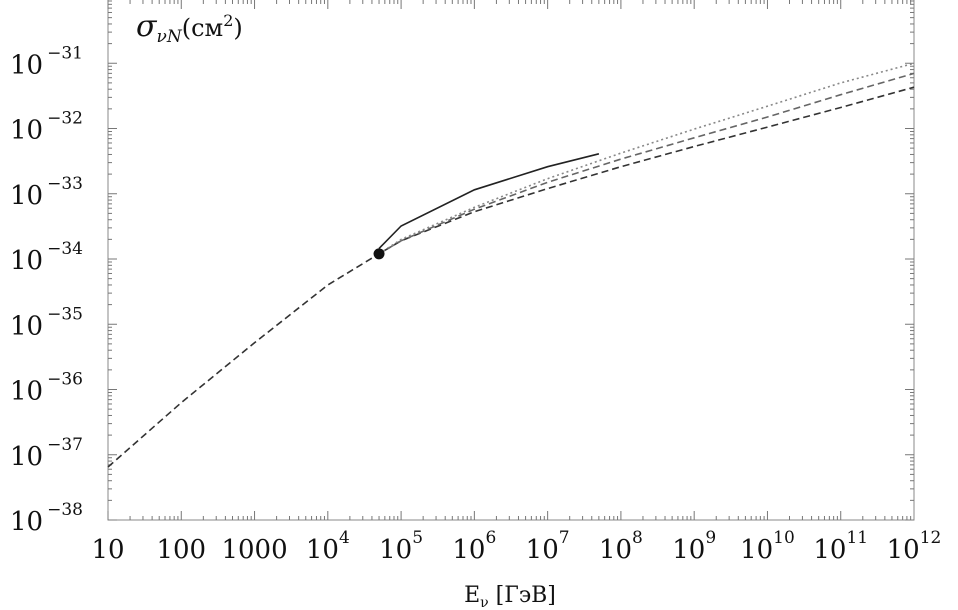 The width and height of the screenshot is (958, 610). Describe the element at coordinates (484, 602) in the screenshot. I see `x-axis-title-sub: ν` at that location.